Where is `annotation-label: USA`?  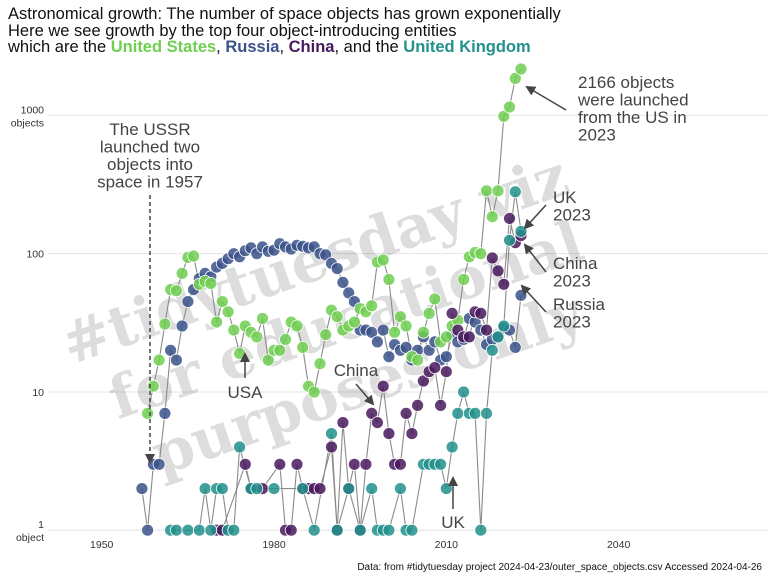 annotation-label: USA is located at coordinates (246, 392).